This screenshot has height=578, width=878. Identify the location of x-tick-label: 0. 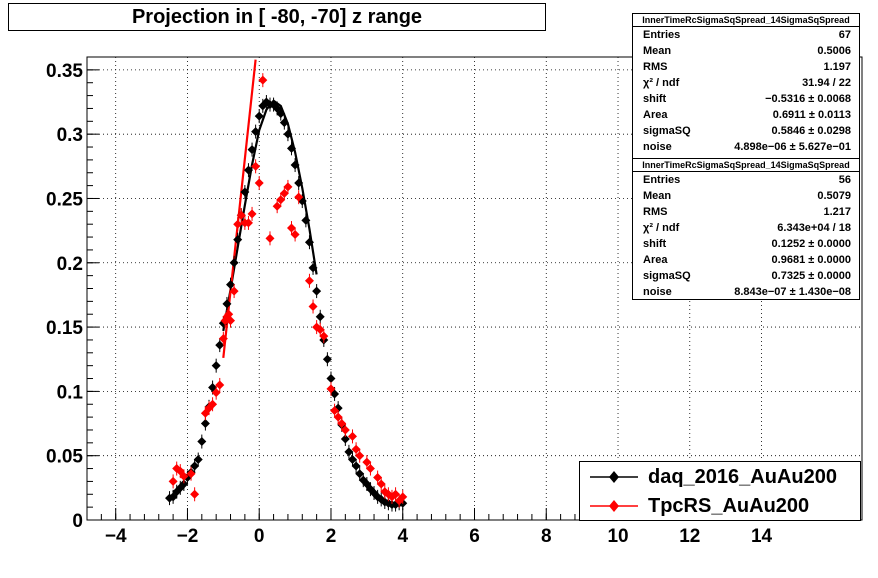
(259, 536).